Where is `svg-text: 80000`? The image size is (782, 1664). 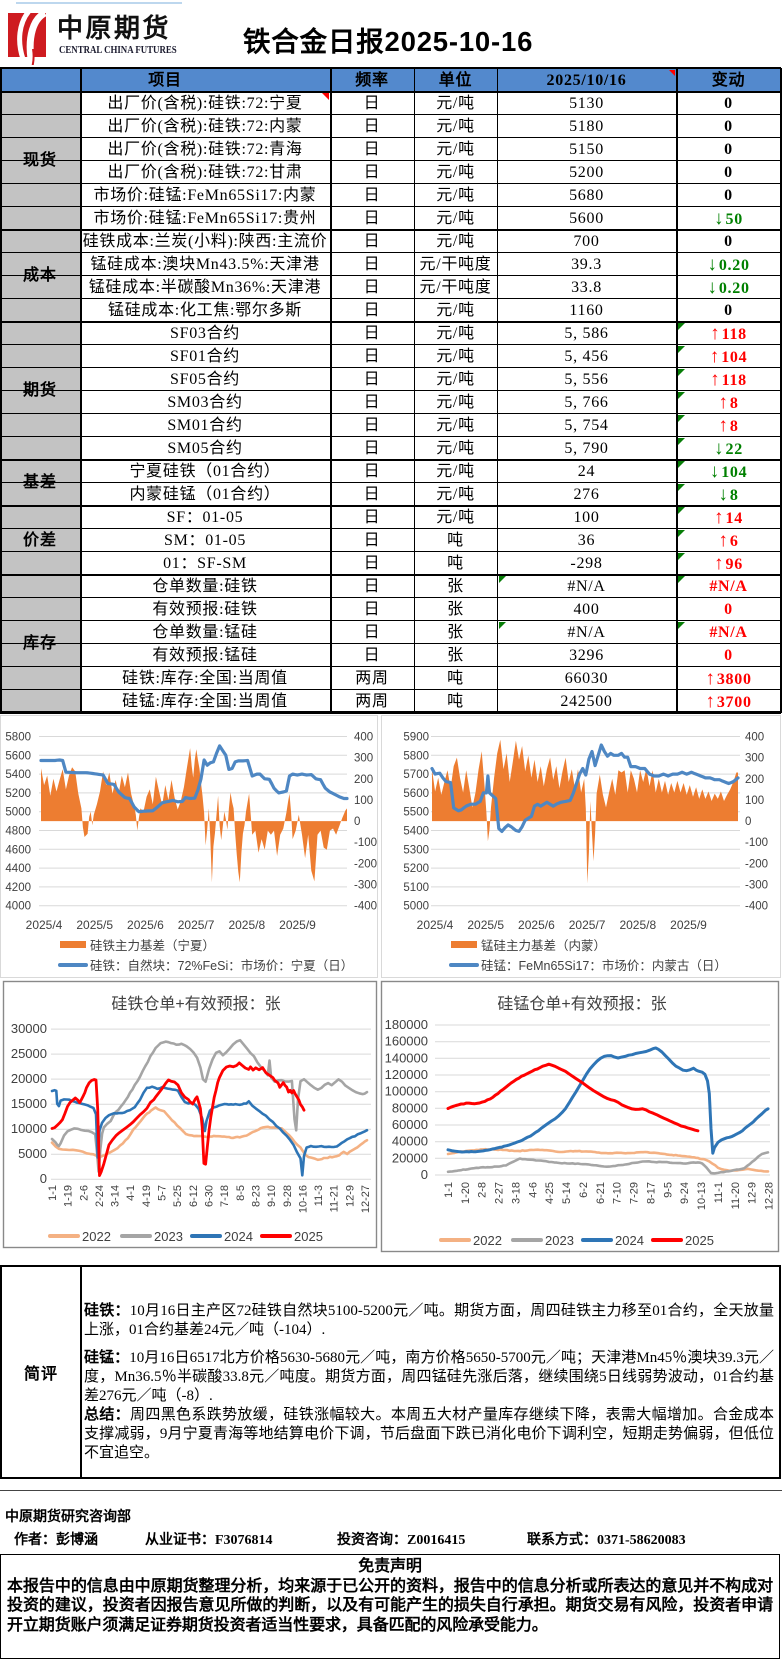
svg-text: 80000 is located at coordinates (410, 1107).